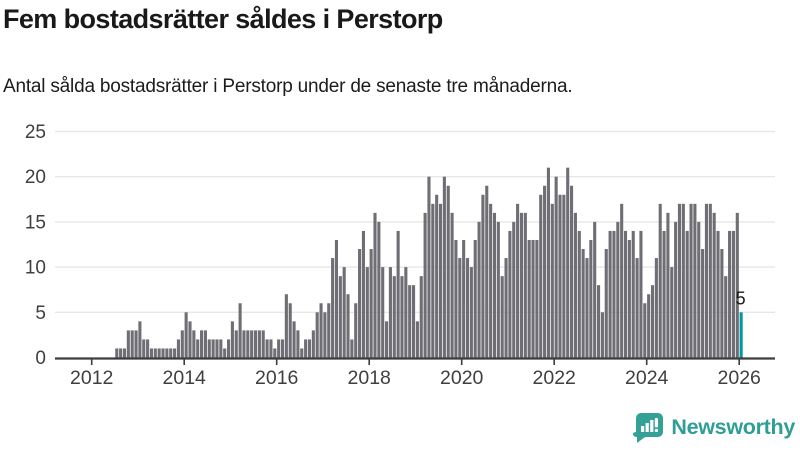 This screenshot has height=450, width=800. What do you see at coordinates (739, 378) in the screenshot?
I see `x-tick-label-2026: 2026` at bounding box center [739, 378].